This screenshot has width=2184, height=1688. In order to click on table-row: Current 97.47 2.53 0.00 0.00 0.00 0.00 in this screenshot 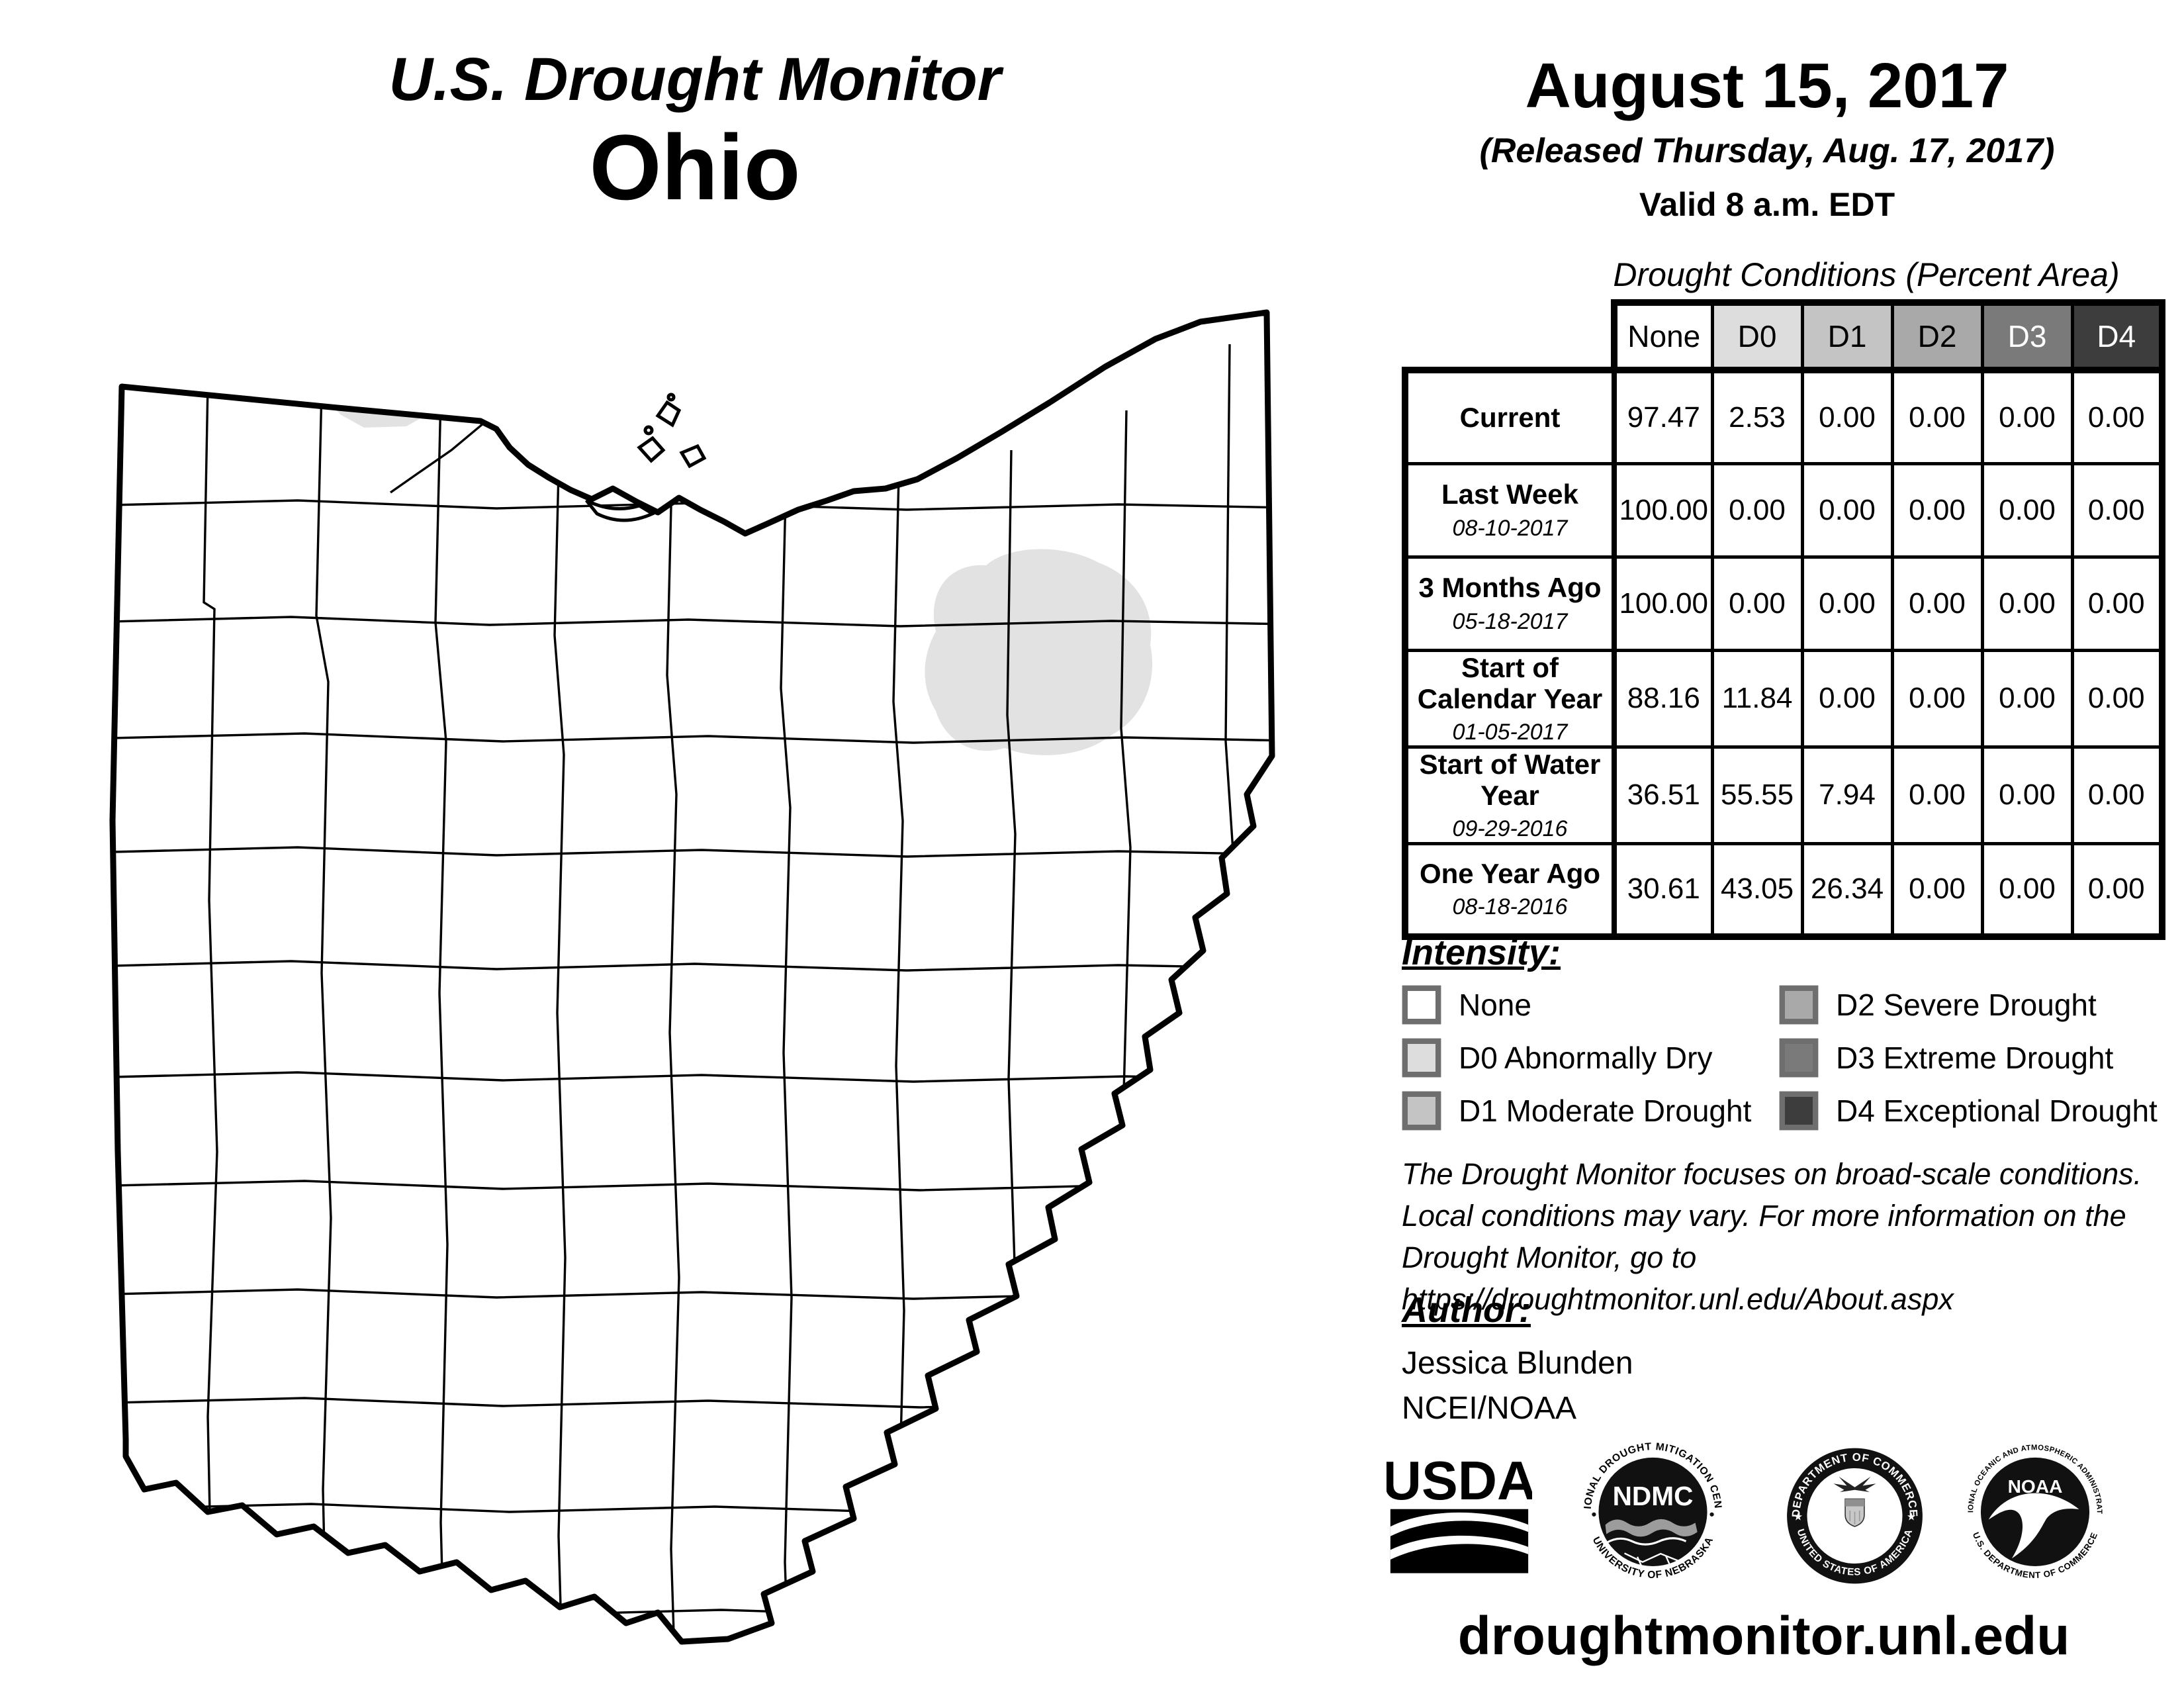, I will do `click(1783, 416)`.